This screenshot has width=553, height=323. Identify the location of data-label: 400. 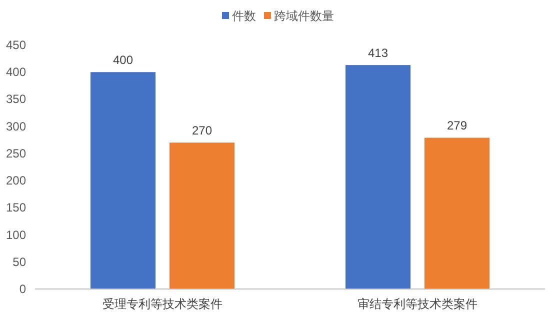
(123, 60).